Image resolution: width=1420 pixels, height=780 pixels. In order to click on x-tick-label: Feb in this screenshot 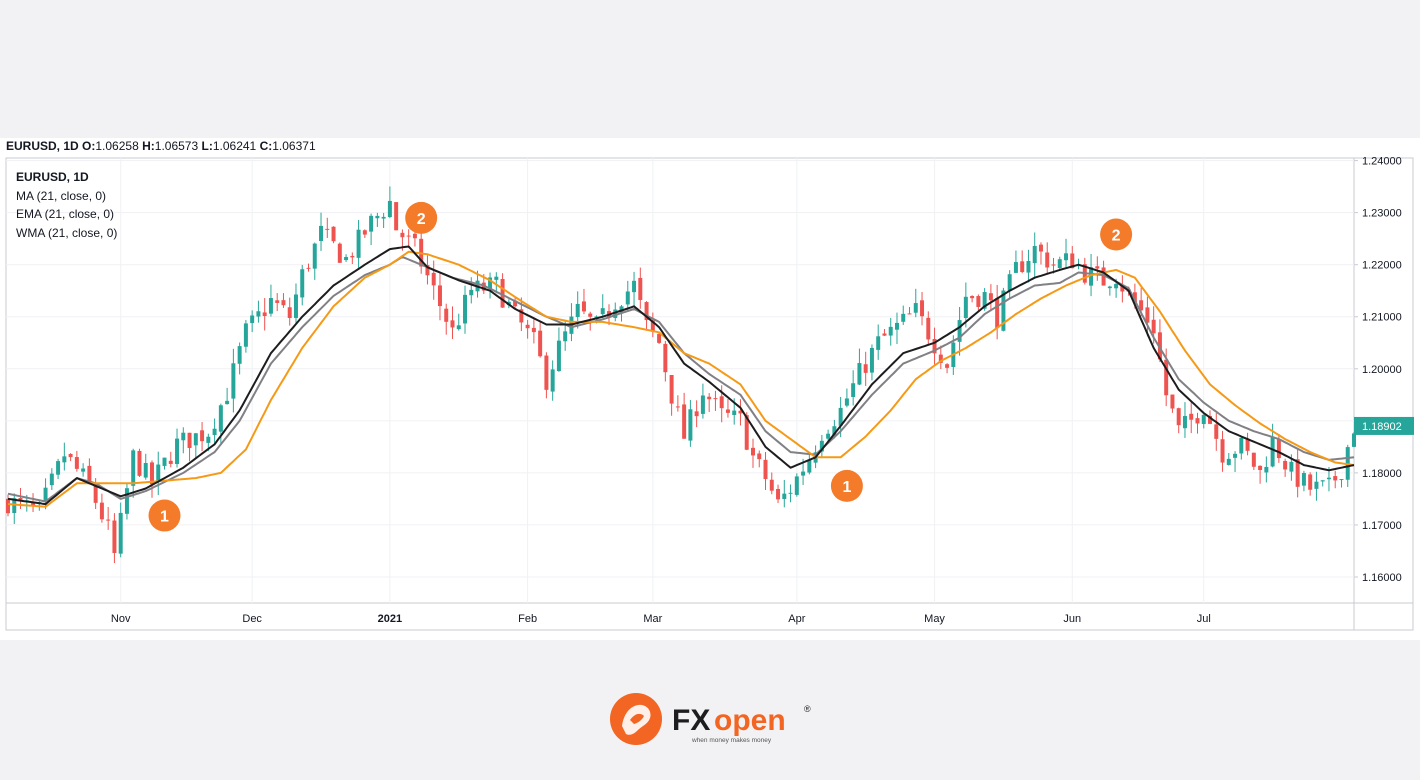, I will do `click(527, 619)`.